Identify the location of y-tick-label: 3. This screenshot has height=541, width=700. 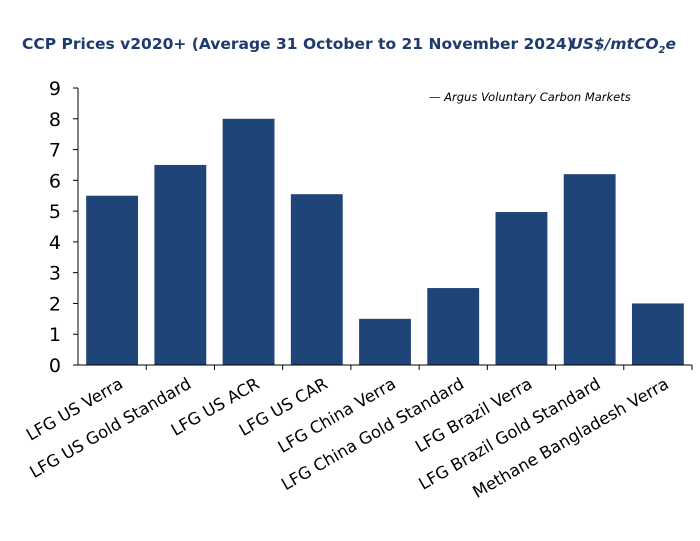
(55, 274).